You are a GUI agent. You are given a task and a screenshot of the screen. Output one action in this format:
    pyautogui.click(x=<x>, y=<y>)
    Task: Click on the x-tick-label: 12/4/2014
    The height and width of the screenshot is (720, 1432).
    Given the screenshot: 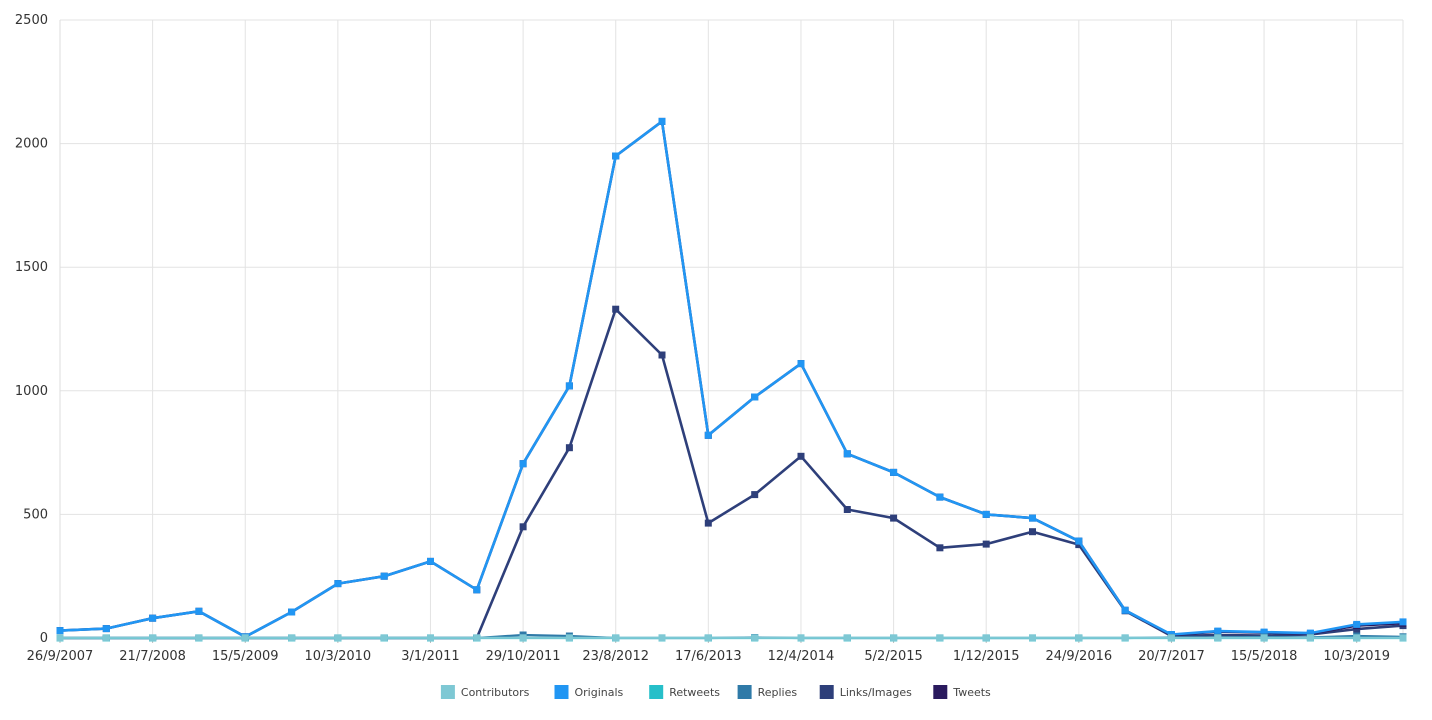 What is the action you would take?
    pyautogui.click(x=801, y=656)
    